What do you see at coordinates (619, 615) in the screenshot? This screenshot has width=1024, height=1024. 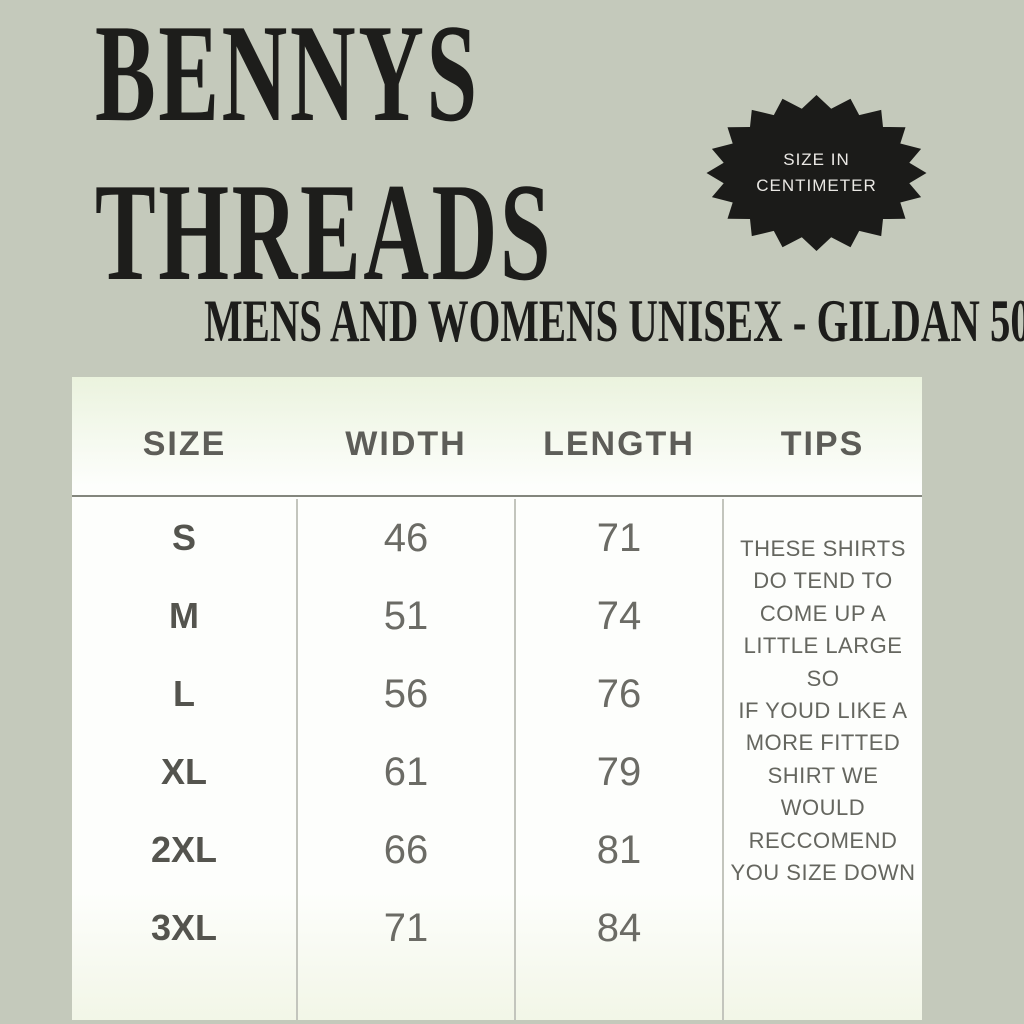 I see `length-value: 74` at bounding box center [619, 615].